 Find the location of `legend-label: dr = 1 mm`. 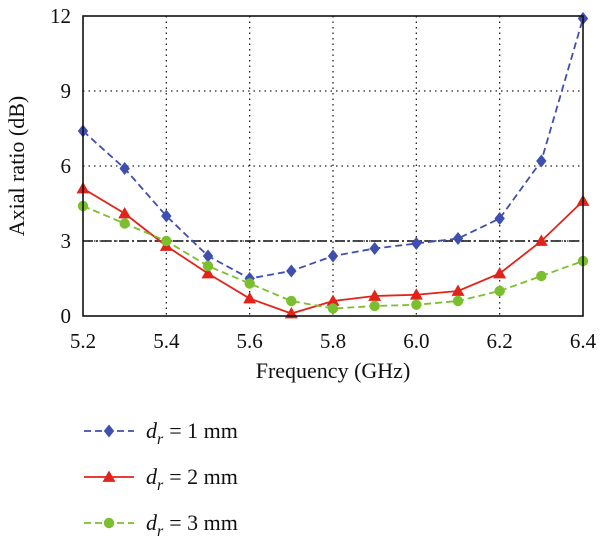

legend-label: dr = 1 mm is located at coordinates (192, 433).